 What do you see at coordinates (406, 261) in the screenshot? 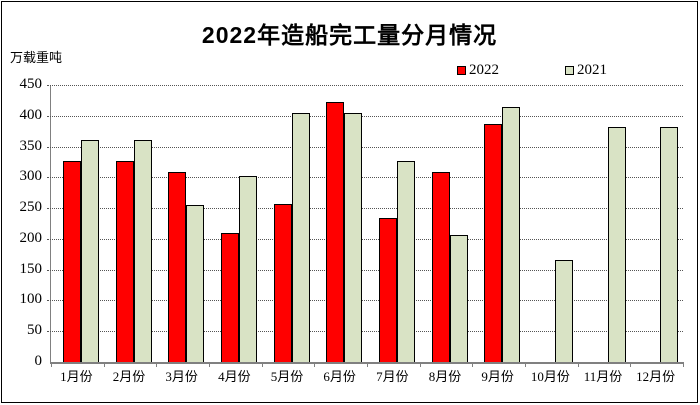
I see `bar-2021-7月份` at bounding box center [406, 261].